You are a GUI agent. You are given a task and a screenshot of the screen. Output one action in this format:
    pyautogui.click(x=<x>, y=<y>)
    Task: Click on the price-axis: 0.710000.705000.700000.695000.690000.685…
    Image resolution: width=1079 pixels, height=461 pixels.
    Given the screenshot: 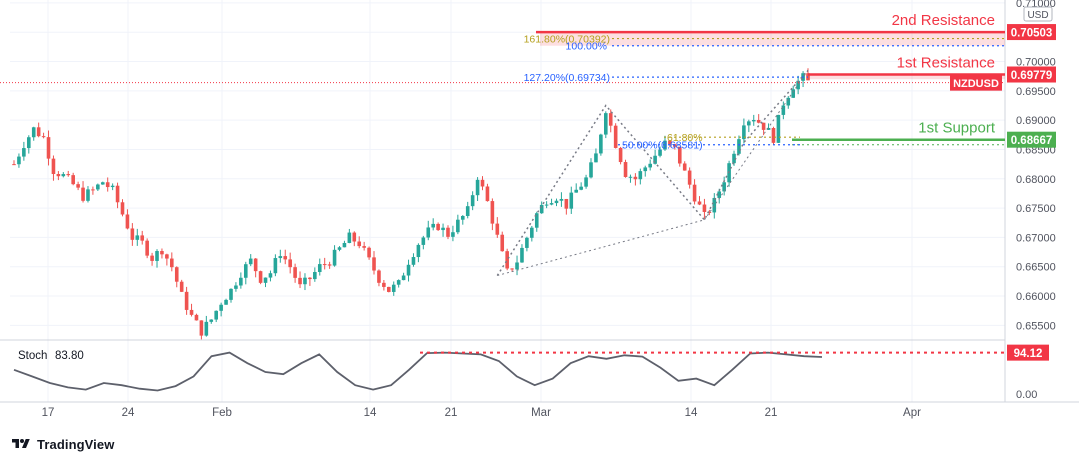 What is the action you would take?
    pyautogui.click(x=1031, y=200)
    